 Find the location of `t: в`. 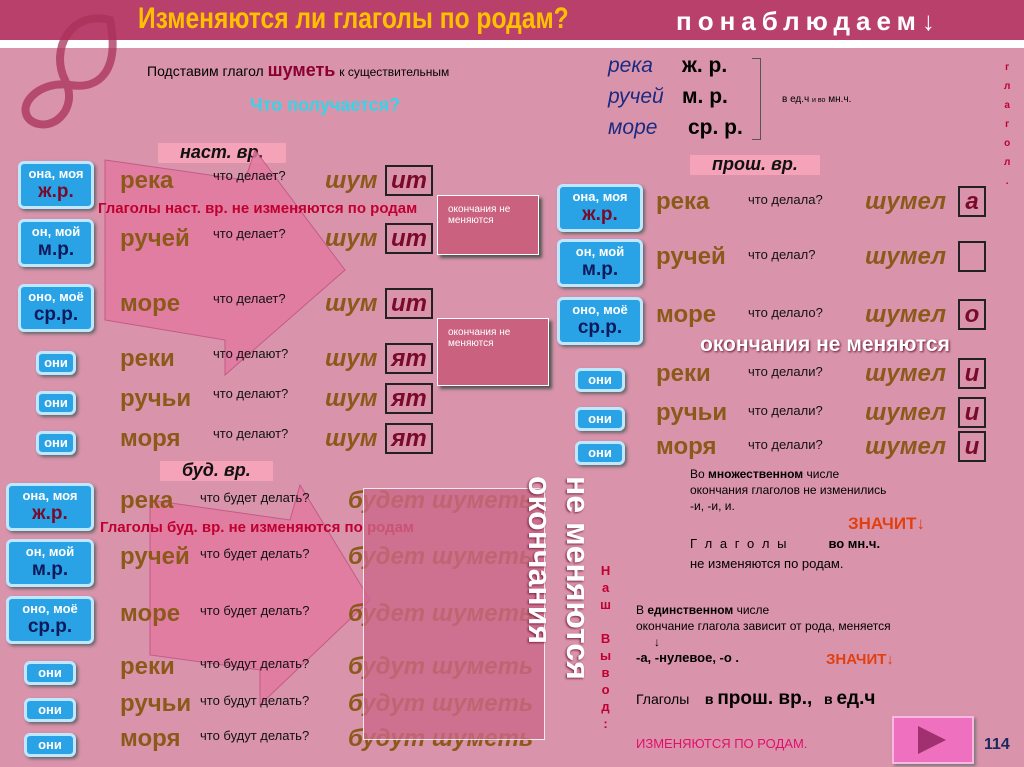

t: в is located at coordinates (709, 699).